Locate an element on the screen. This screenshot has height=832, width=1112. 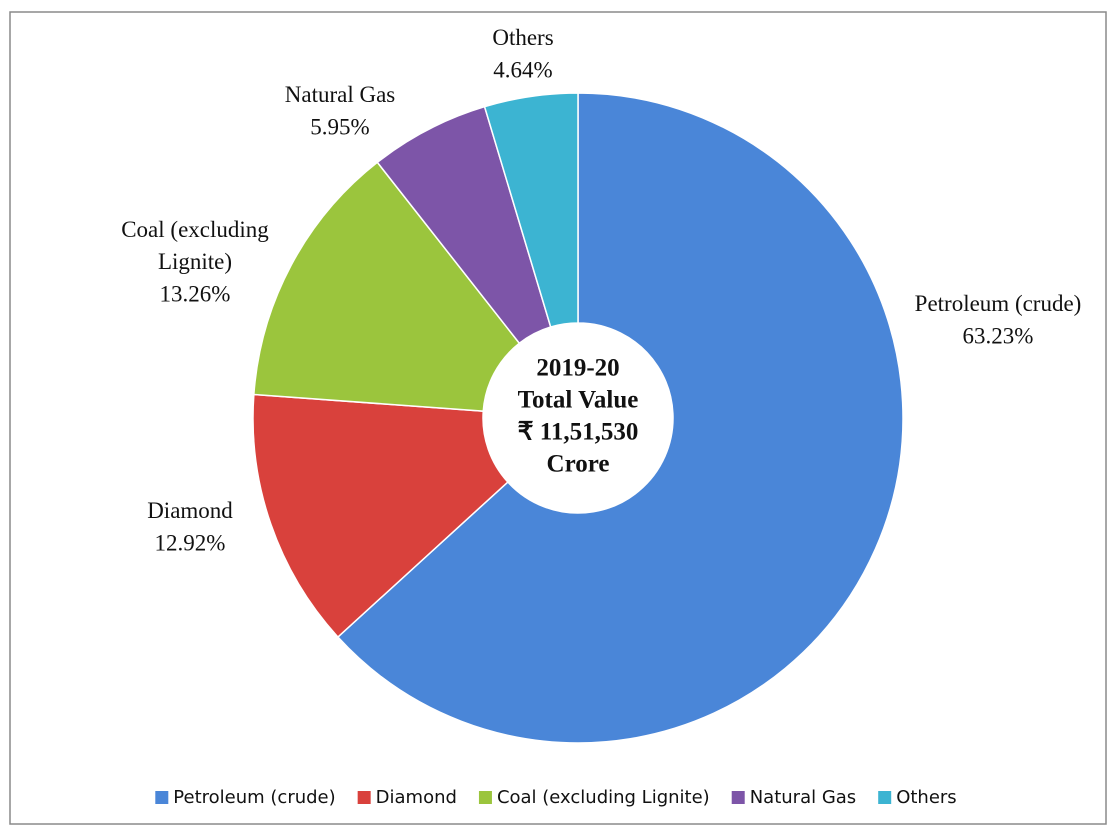
label-line: Lignite) is located at coordinates (195, 261).